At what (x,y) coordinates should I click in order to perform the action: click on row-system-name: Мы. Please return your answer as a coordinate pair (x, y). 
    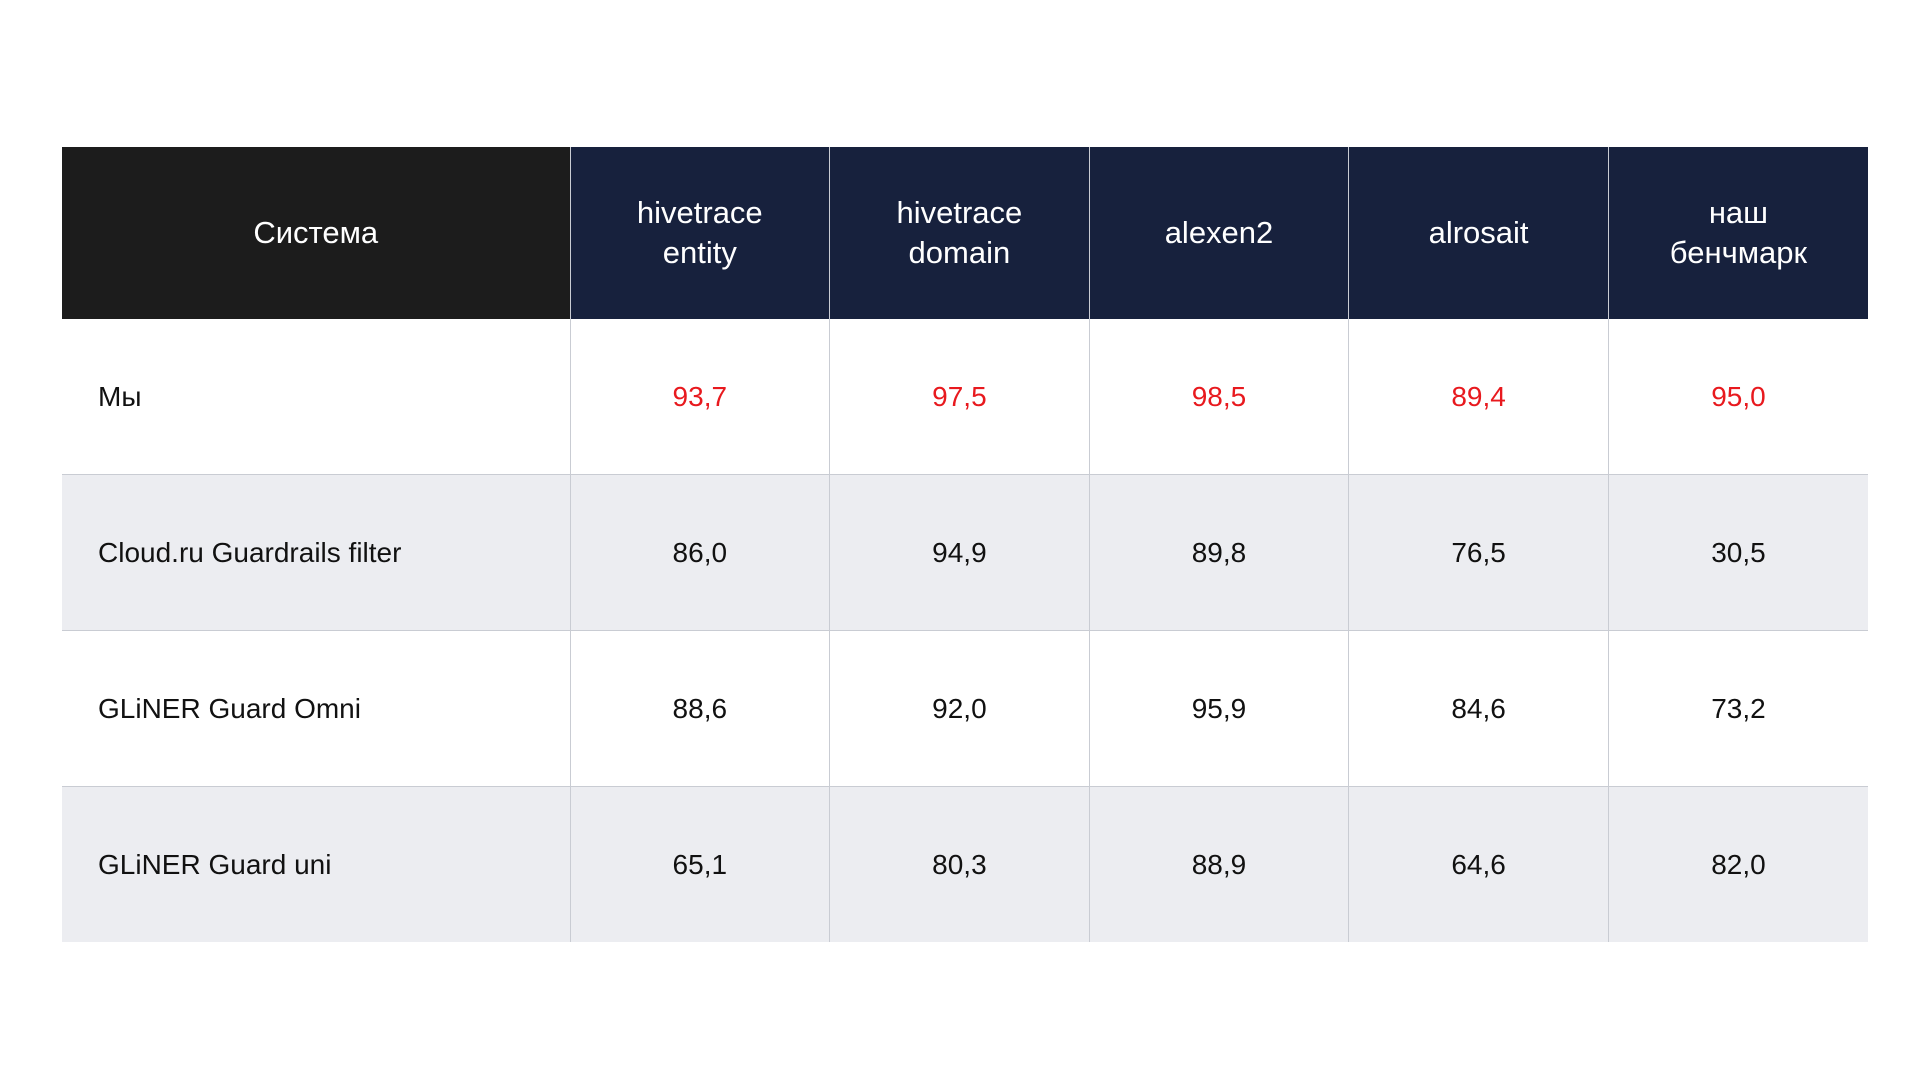
    Looking at the image, I should click on (120, 396).